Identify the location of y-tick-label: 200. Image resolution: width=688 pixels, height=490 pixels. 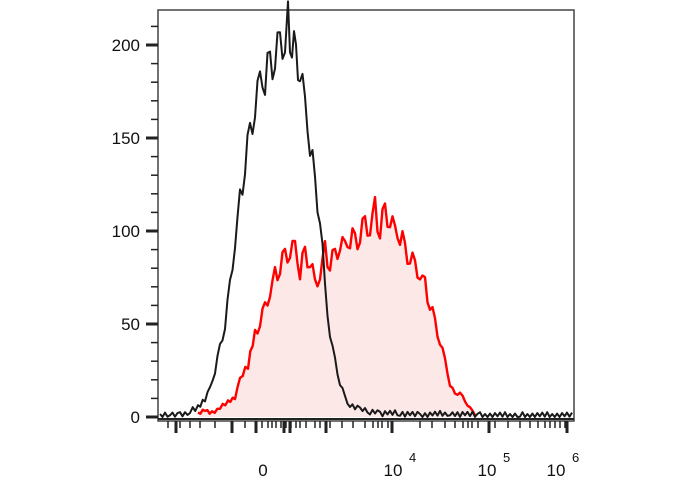
(126, 45).